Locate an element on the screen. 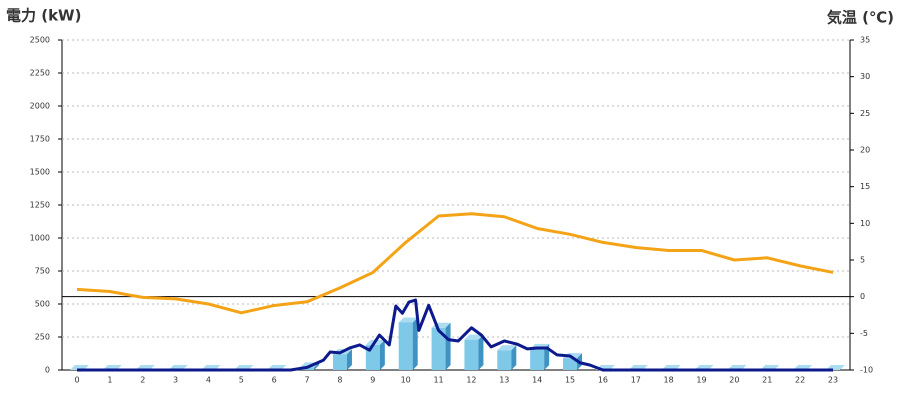  x-tick-label: 5 is located at coordinates (241, 380).